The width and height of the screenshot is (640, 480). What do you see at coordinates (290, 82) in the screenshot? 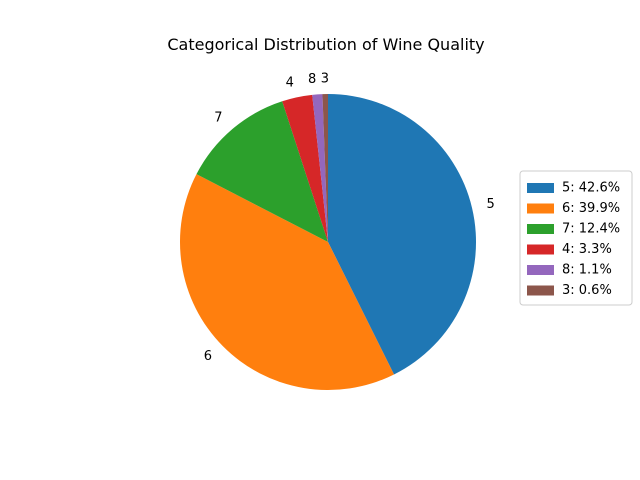
I see `pie-slice-label-4: 4` at bounding box center [290, 82].